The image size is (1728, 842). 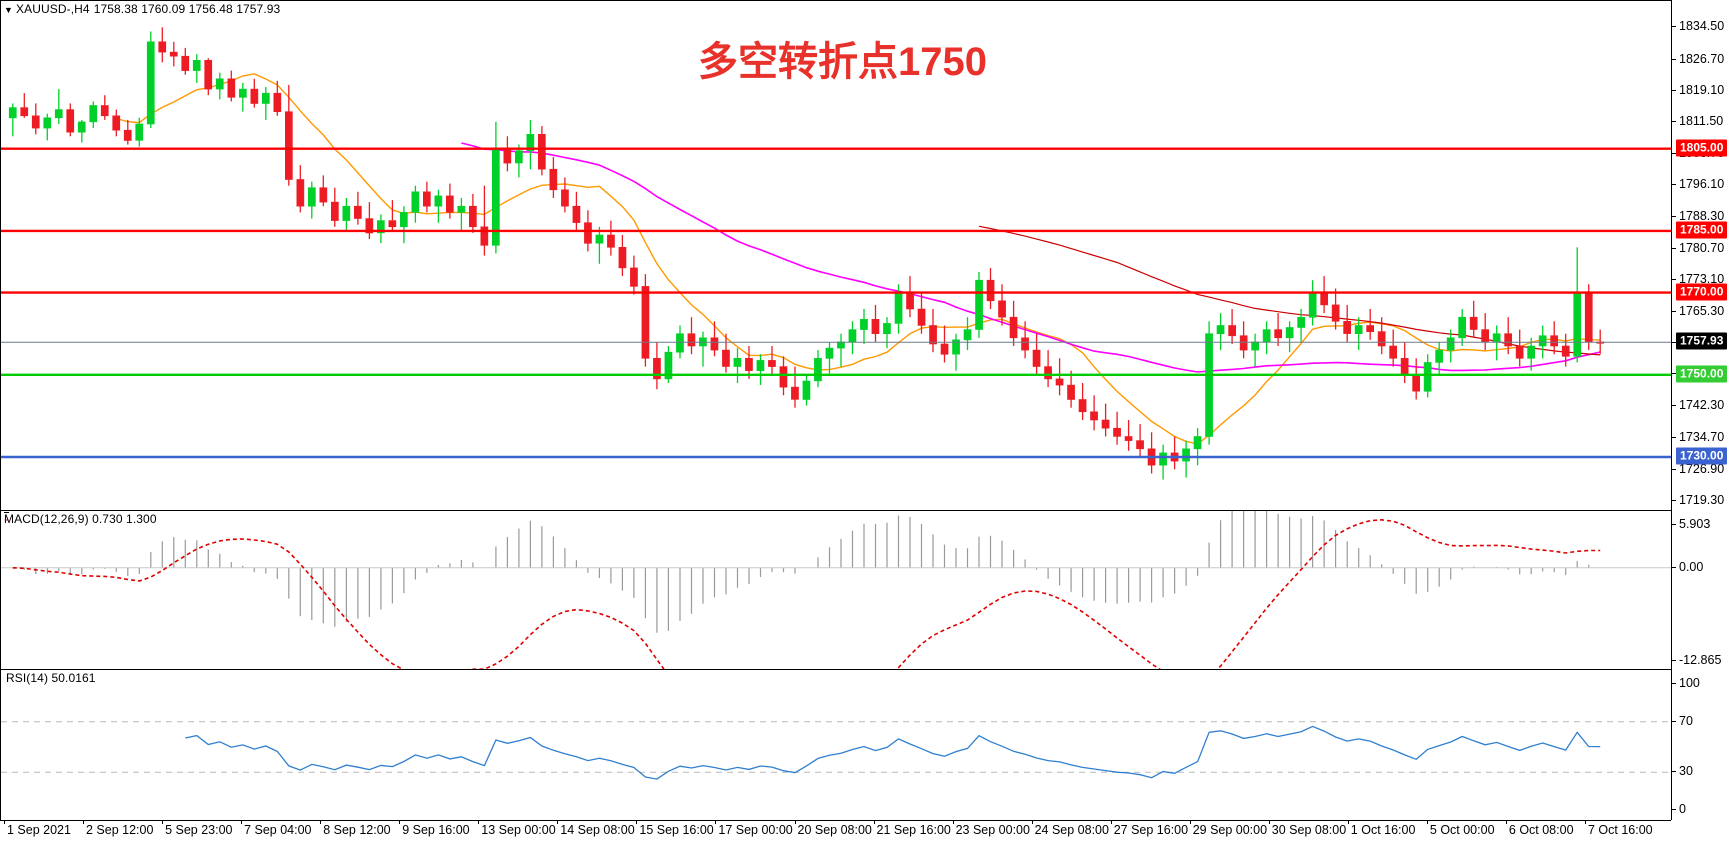 What do you see at coordinates (1689, 683) in the screenshot?
I see `rsi-axis-label: 100` at bounding box center [1689, 683].